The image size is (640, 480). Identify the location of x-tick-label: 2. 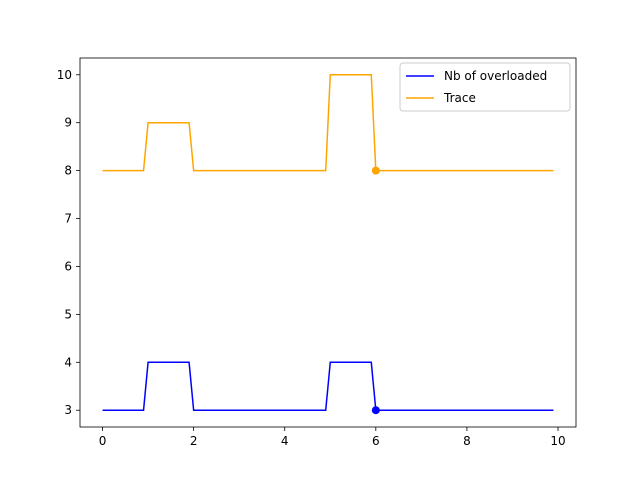
(194, 441).